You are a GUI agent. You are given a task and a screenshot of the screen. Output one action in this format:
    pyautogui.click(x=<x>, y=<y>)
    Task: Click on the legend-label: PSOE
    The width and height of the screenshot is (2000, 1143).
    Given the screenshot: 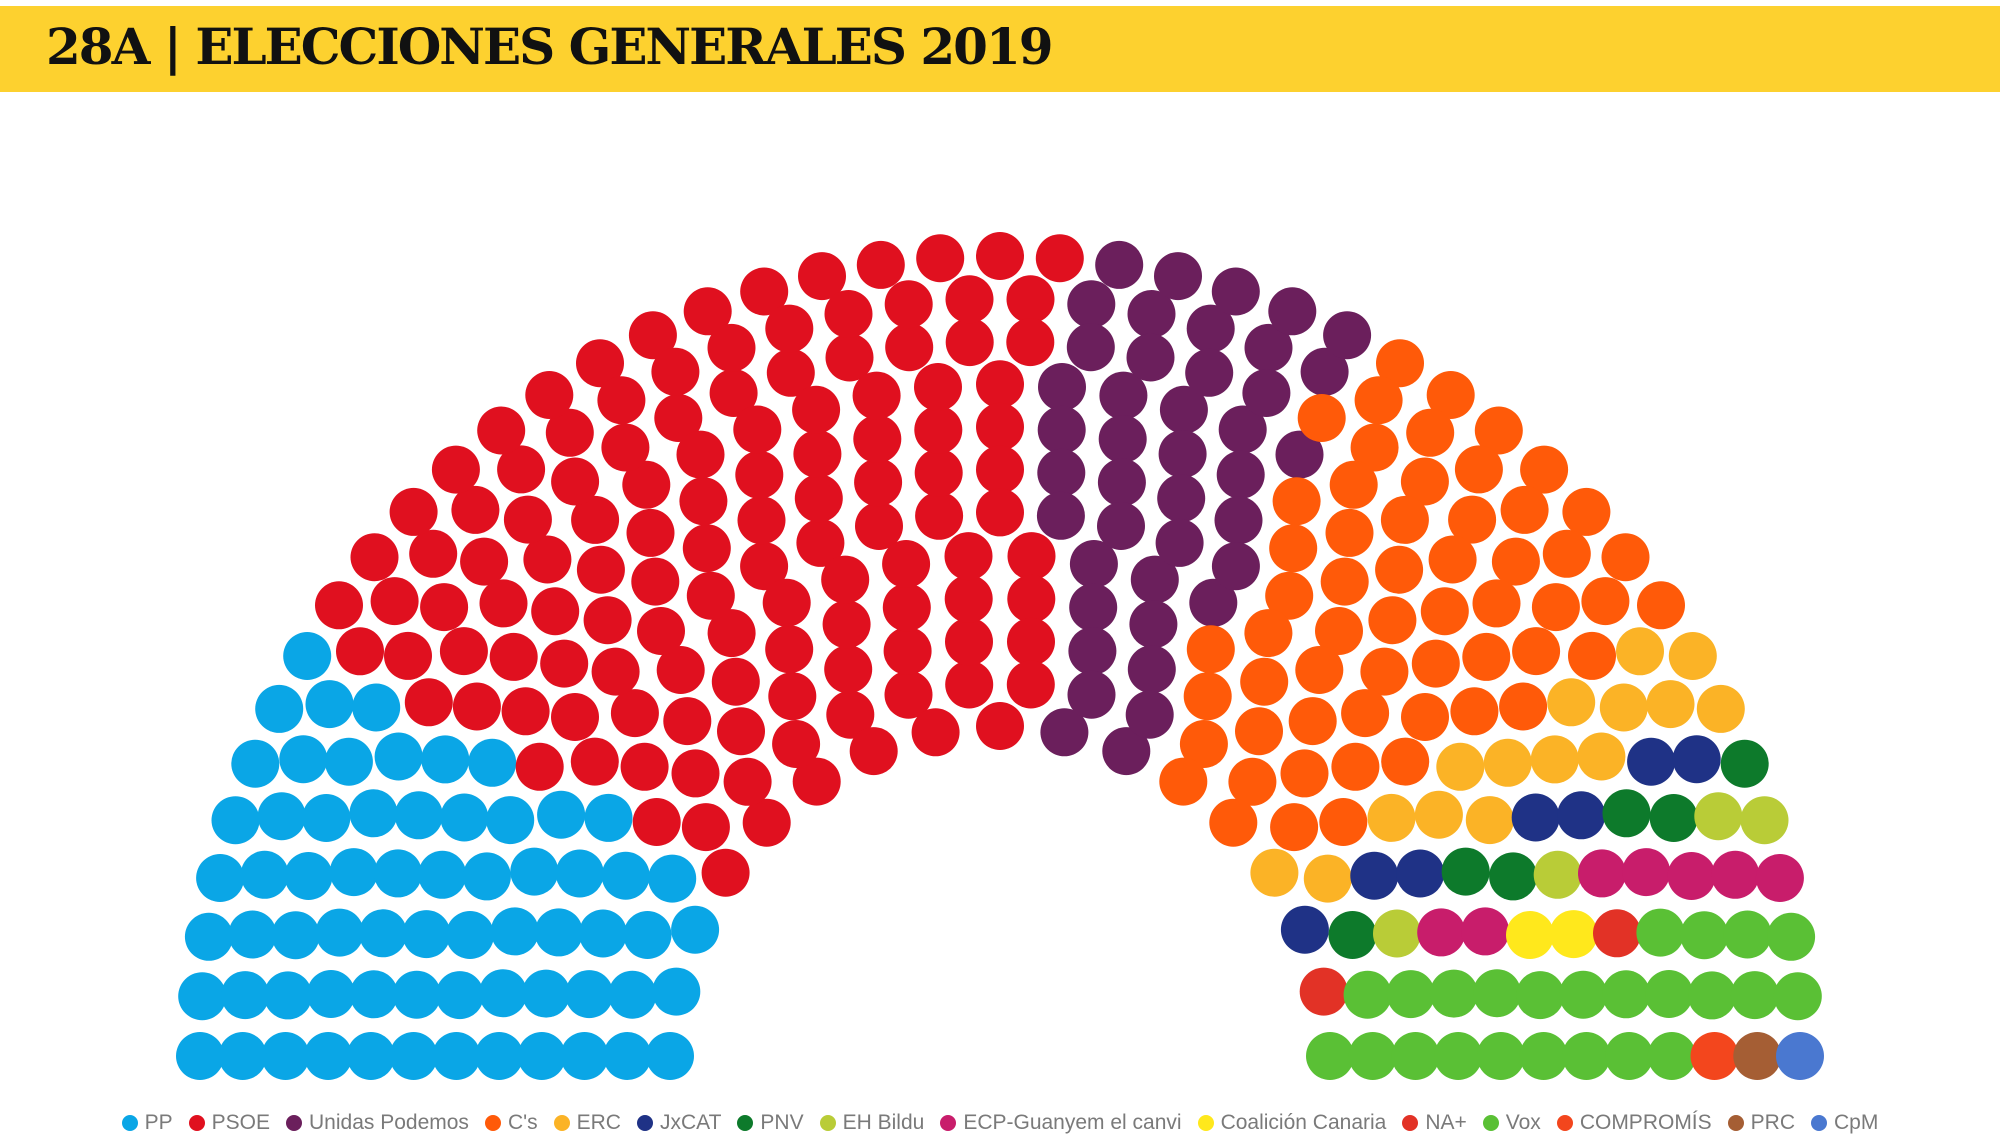 What is the action you would take?
    pyautogui.click(x=241, y=1122)
    